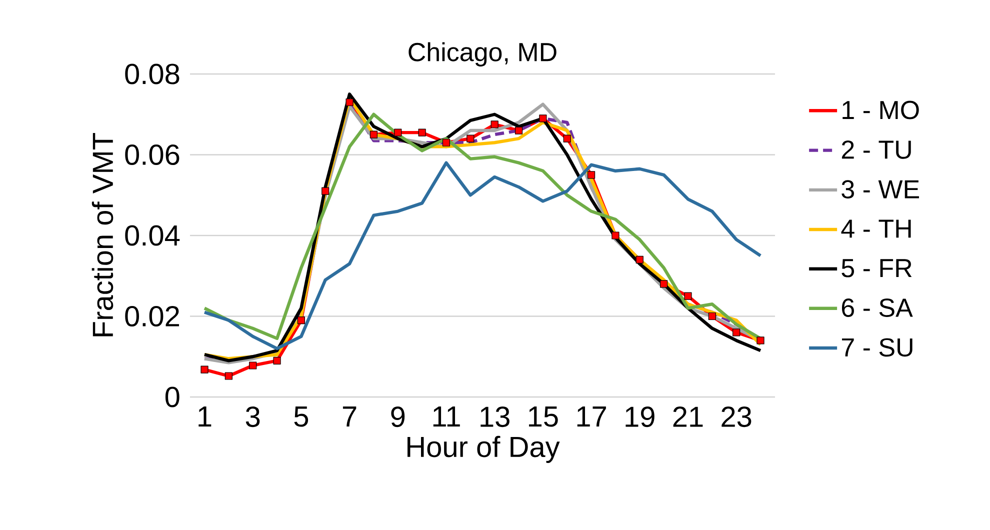 This screenshot has height=530, width=990. I want to click on x-axis-title: Hour of Day, so click(484, 449).